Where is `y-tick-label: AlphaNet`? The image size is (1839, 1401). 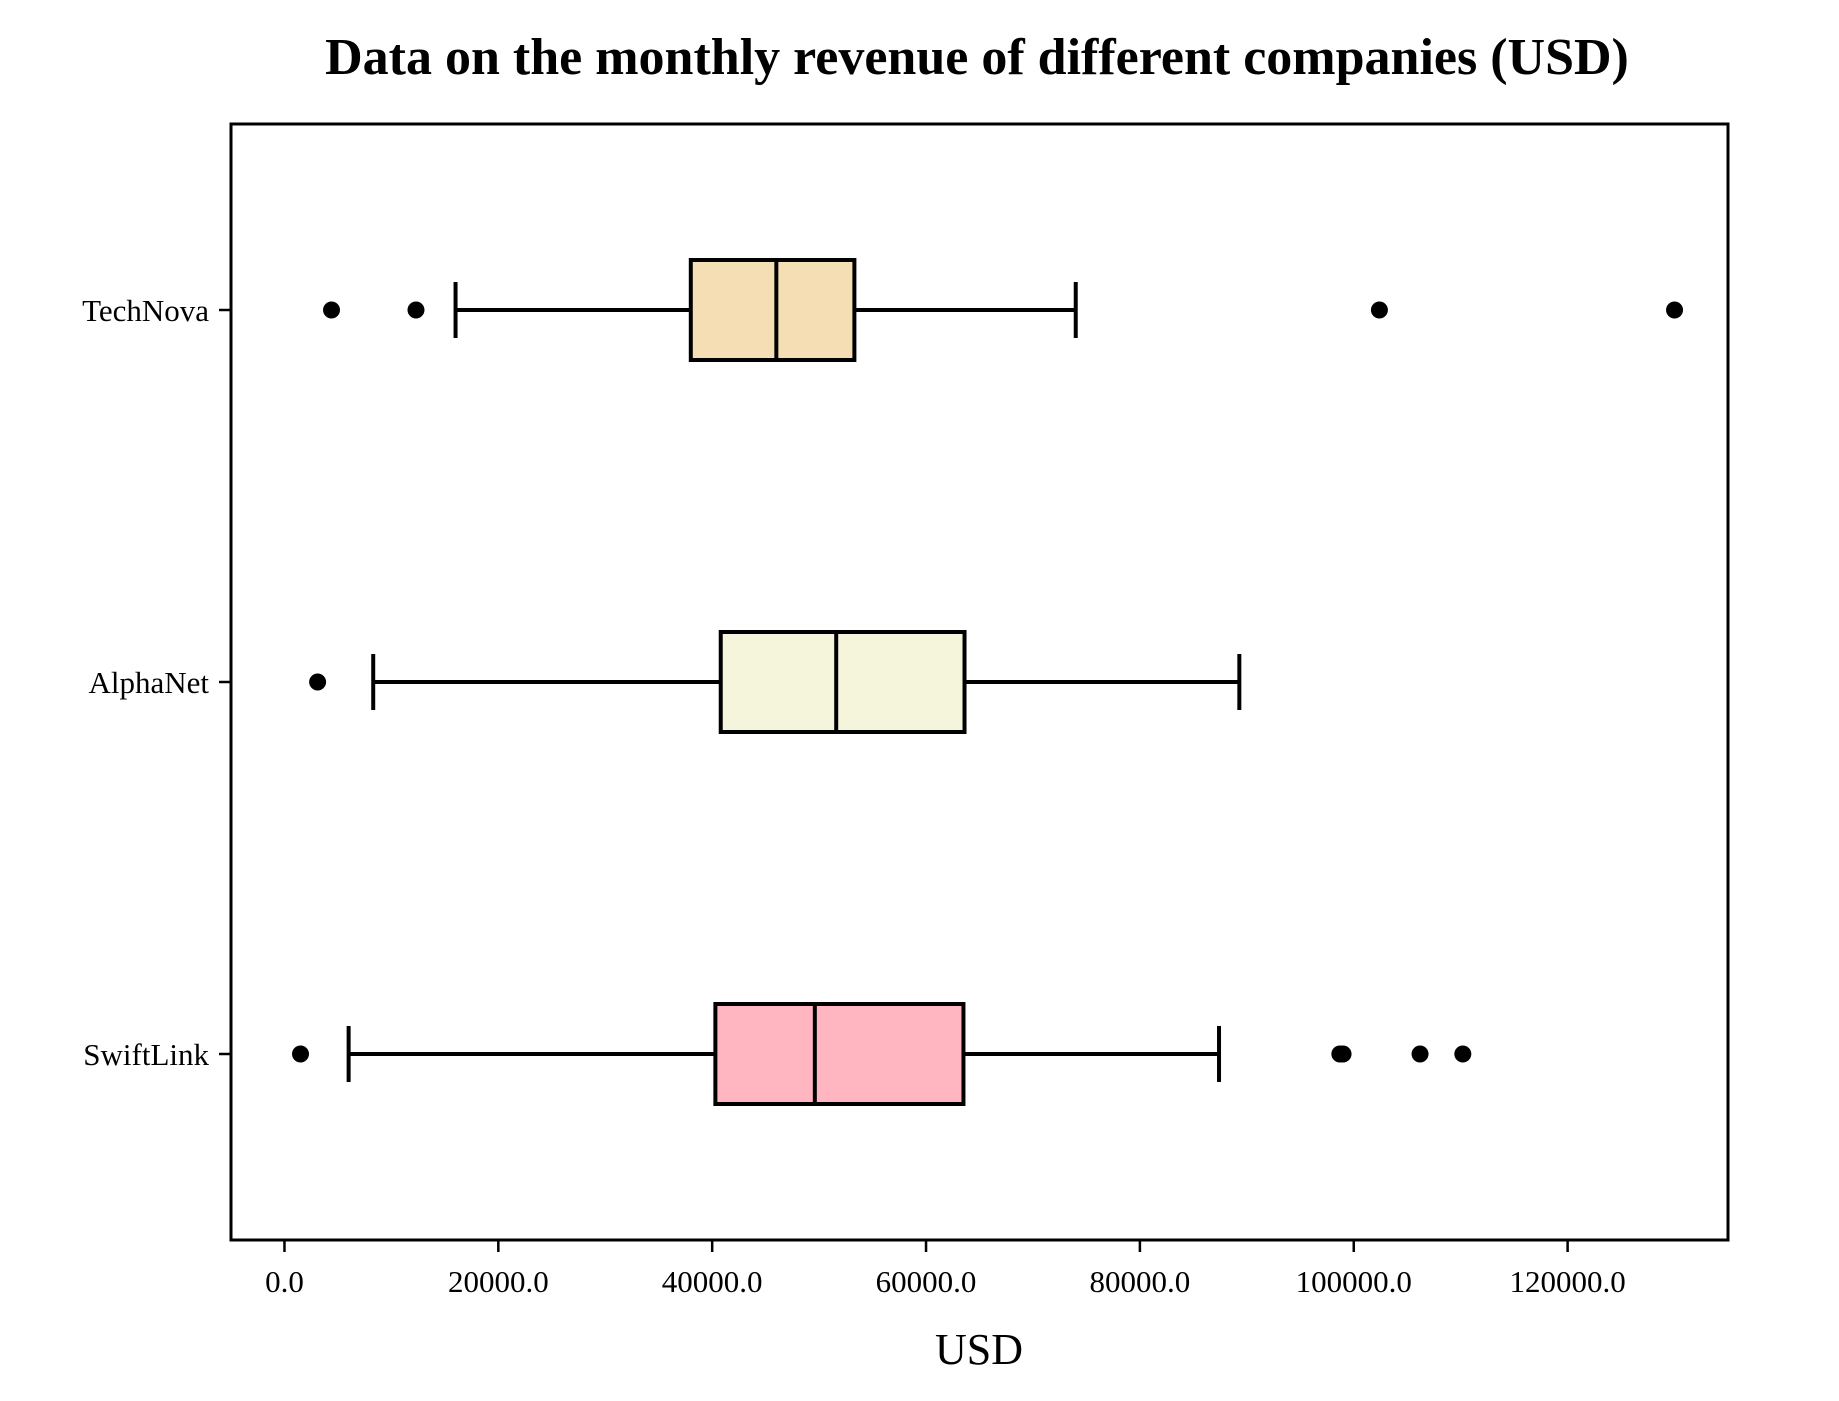 y-tick-label: AlphaNet is located at coordinates (148, 682).